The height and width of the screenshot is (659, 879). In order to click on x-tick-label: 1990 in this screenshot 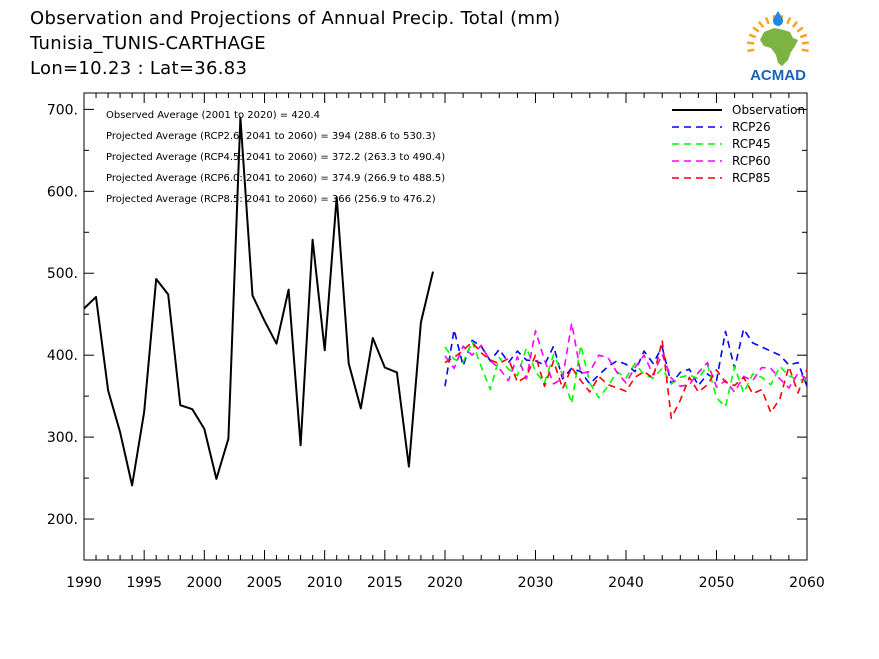, I will do `click(84, 583)`.